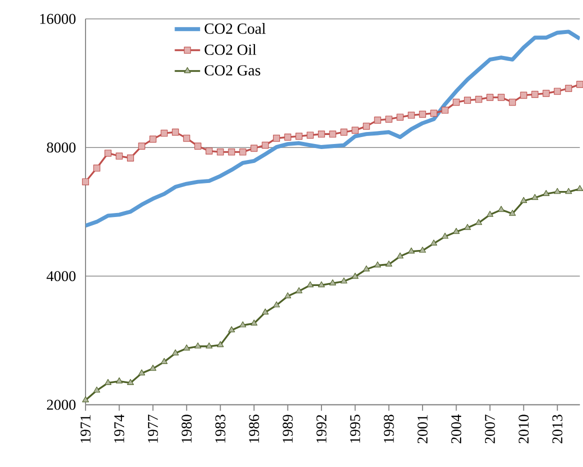 This screenshot has width=583, height=467. I want to click on x-tick-label: 1989, so click(287, 428).